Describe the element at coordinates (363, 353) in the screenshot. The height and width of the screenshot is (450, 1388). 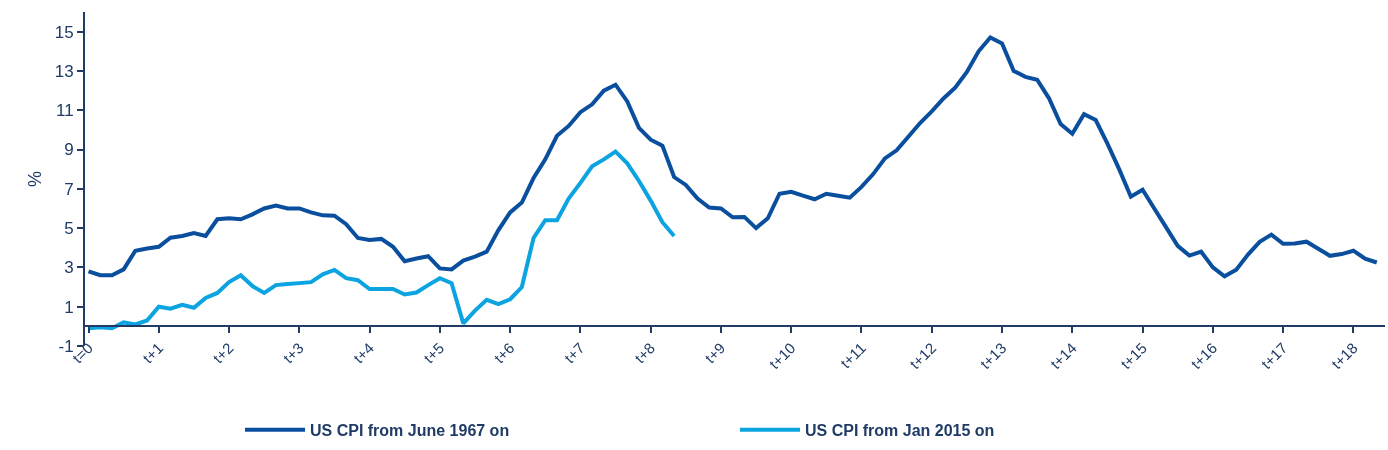
I see `x-tick-label: t+4` at that location.